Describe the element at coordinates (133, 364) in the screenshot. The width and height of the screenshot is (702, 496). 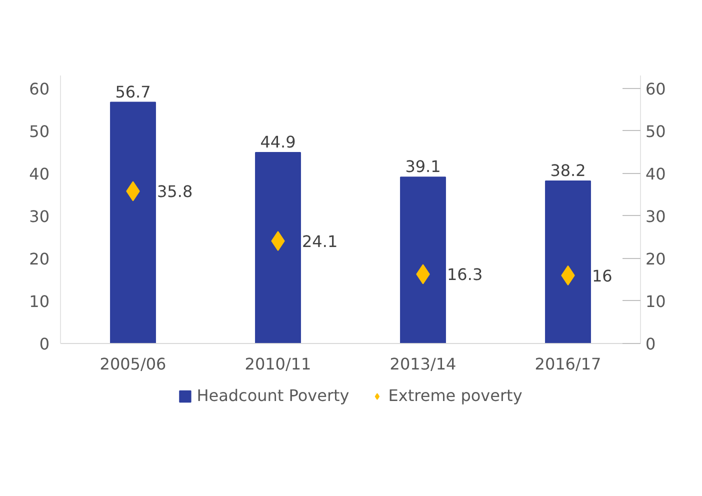
I see `x-tick-label: 2005/06` at that location.